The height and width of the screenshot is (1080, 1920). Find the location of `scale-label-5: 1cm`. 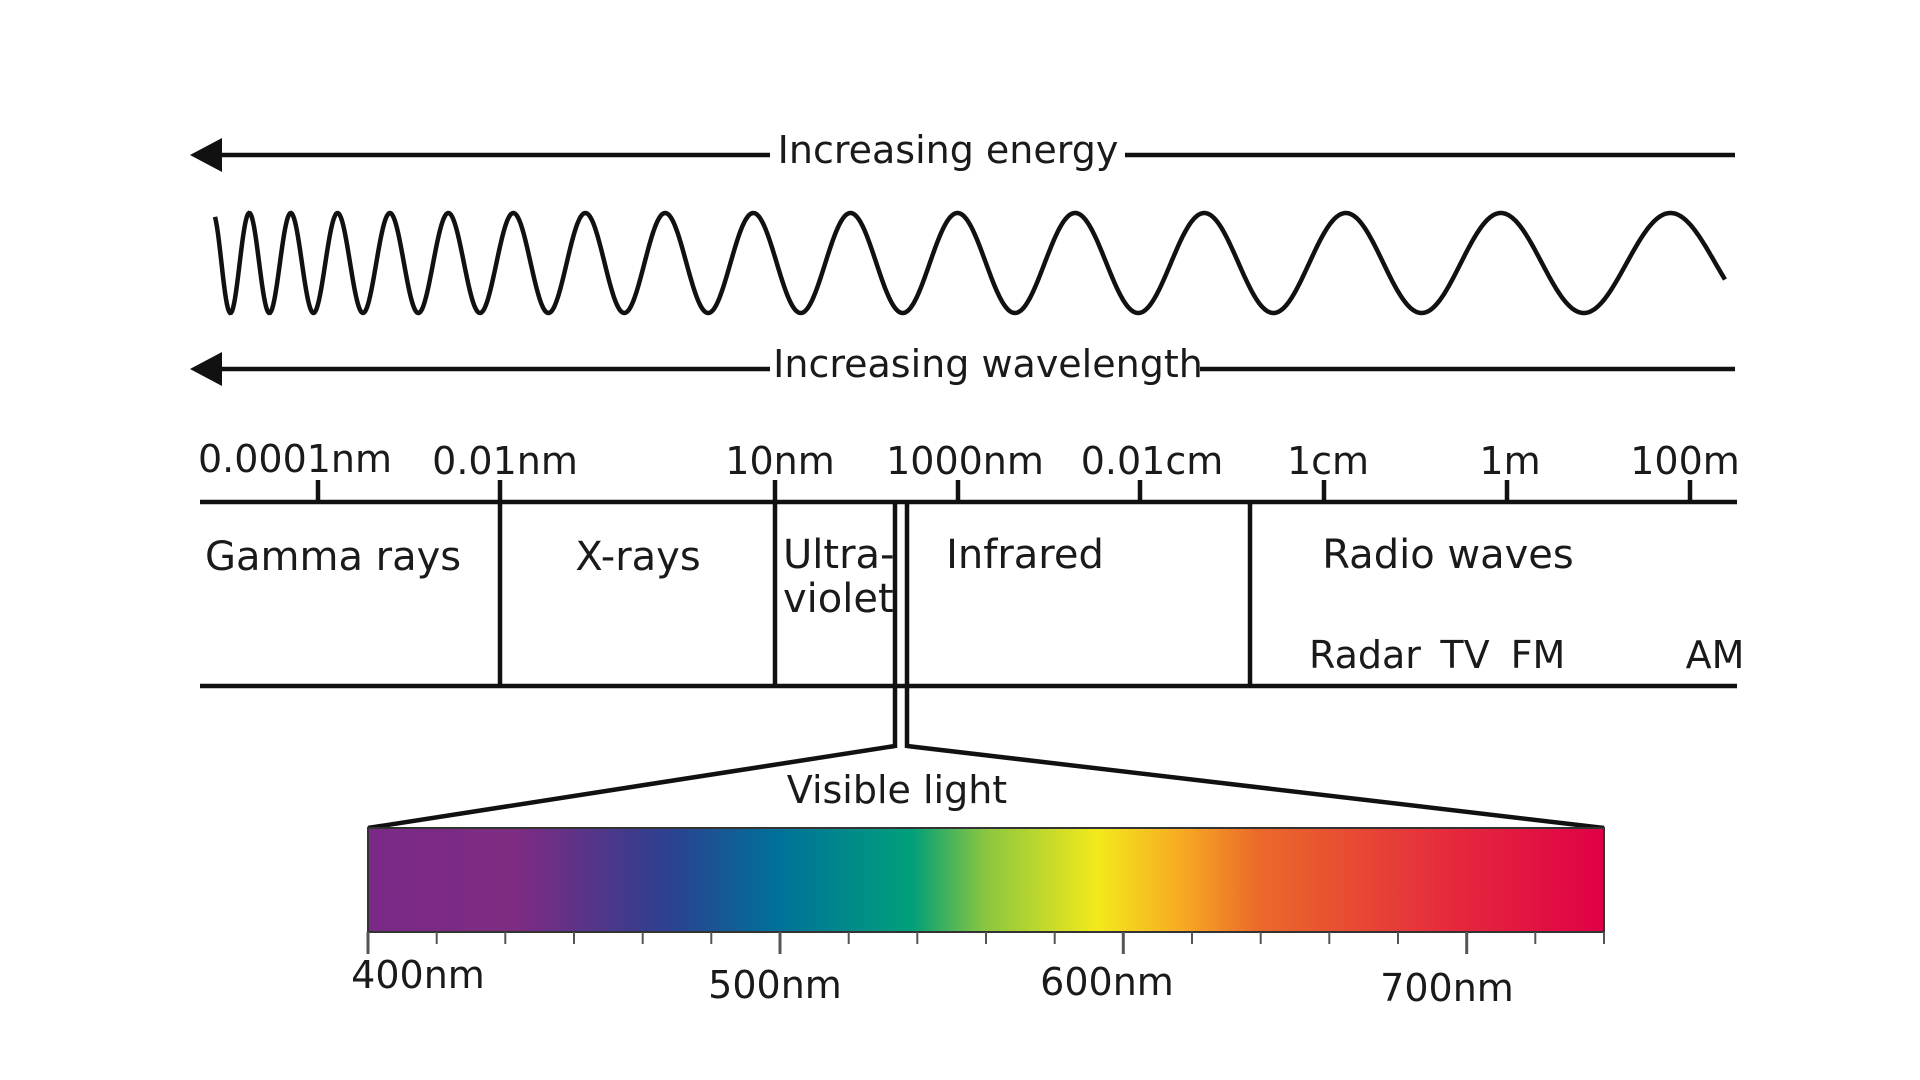

scale-label-5: 1cm is located at coordinates (1328, 461).